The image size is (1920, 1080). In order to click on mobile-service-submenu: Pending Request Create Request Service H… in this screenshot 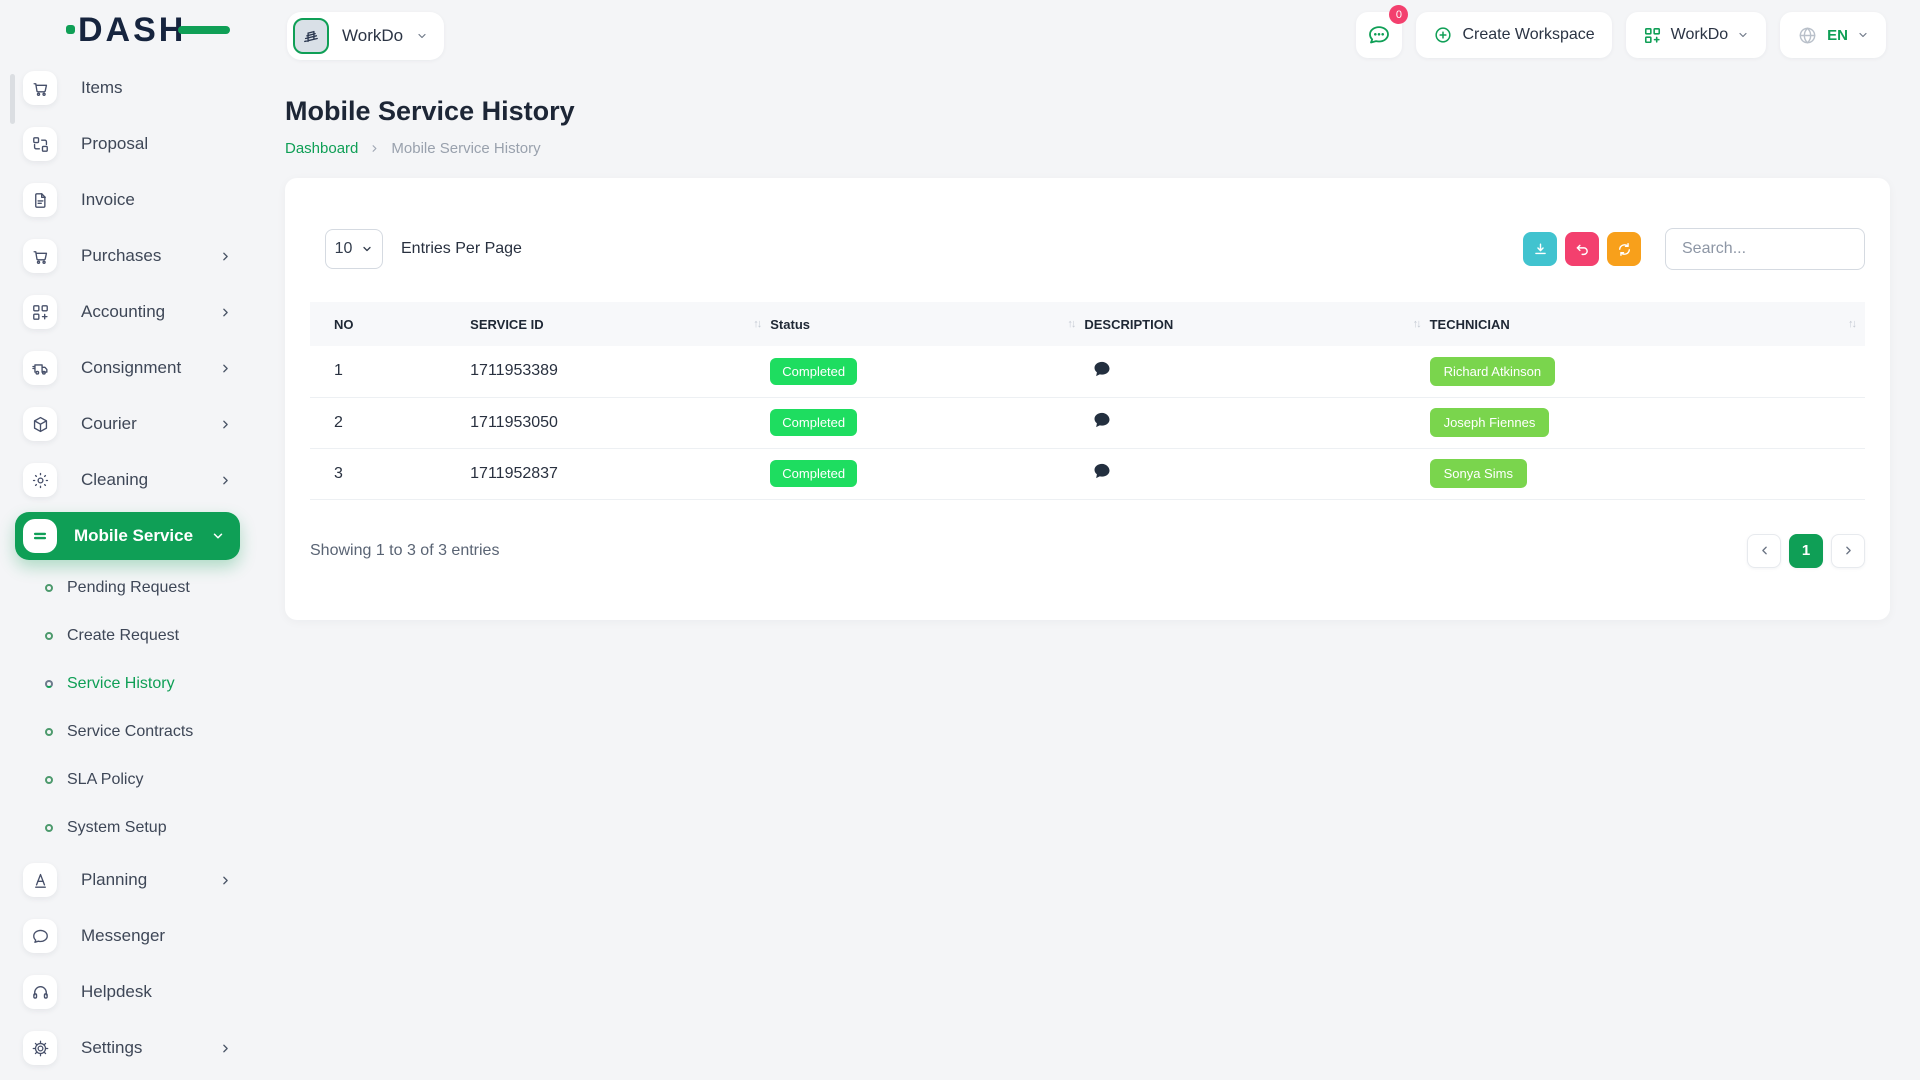, I will do `click(142, 708)`.